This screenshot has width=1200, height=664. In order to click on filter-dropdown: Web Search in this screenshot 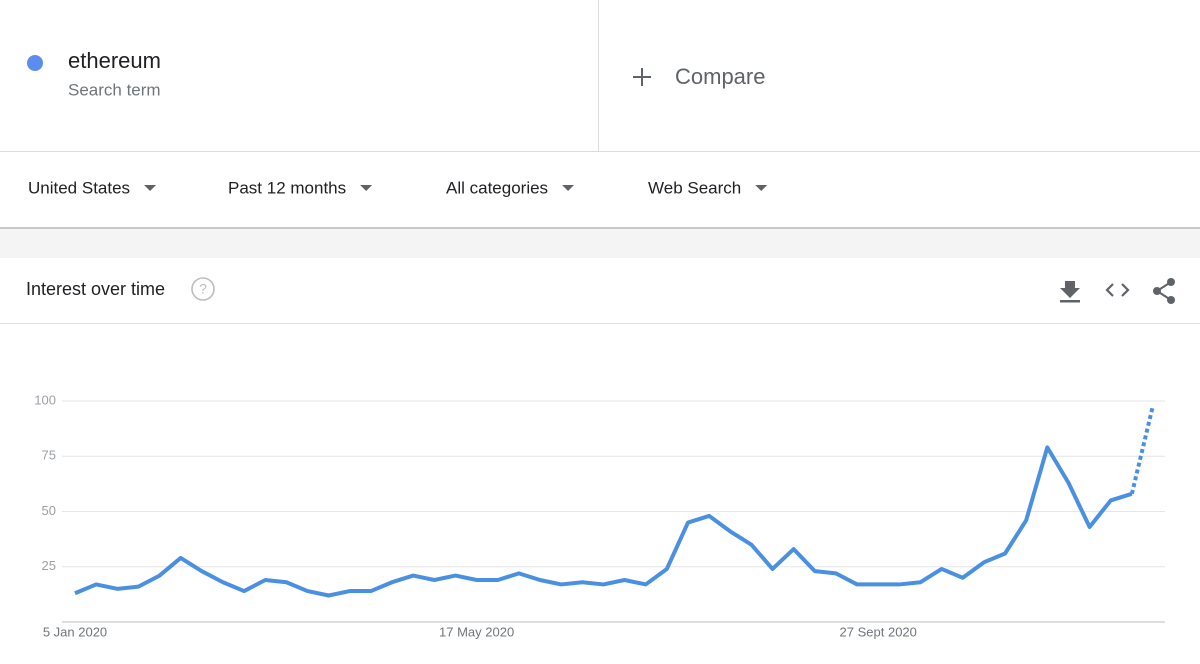, I will do `click(708, 187)`.